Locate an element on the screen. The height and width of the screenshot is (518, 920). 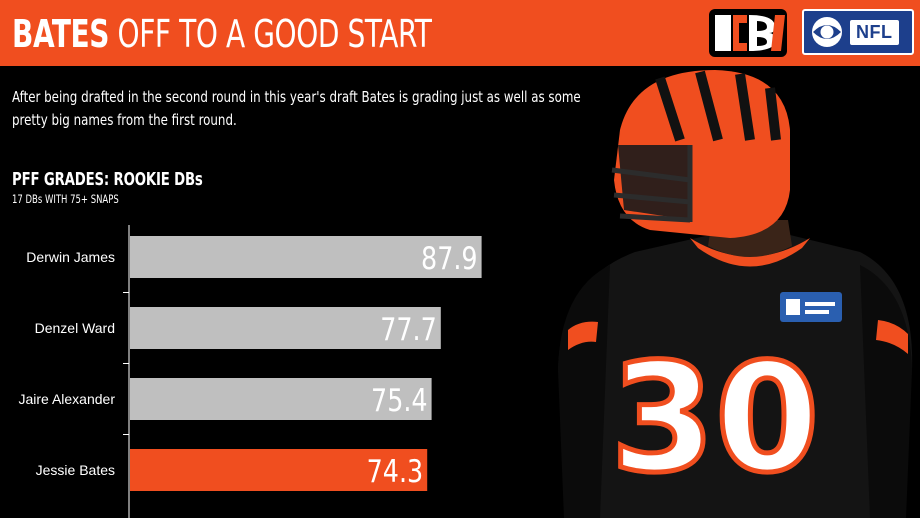
page-title: BATES OFF TO A GOOD START is located at coordinates (222, 34).